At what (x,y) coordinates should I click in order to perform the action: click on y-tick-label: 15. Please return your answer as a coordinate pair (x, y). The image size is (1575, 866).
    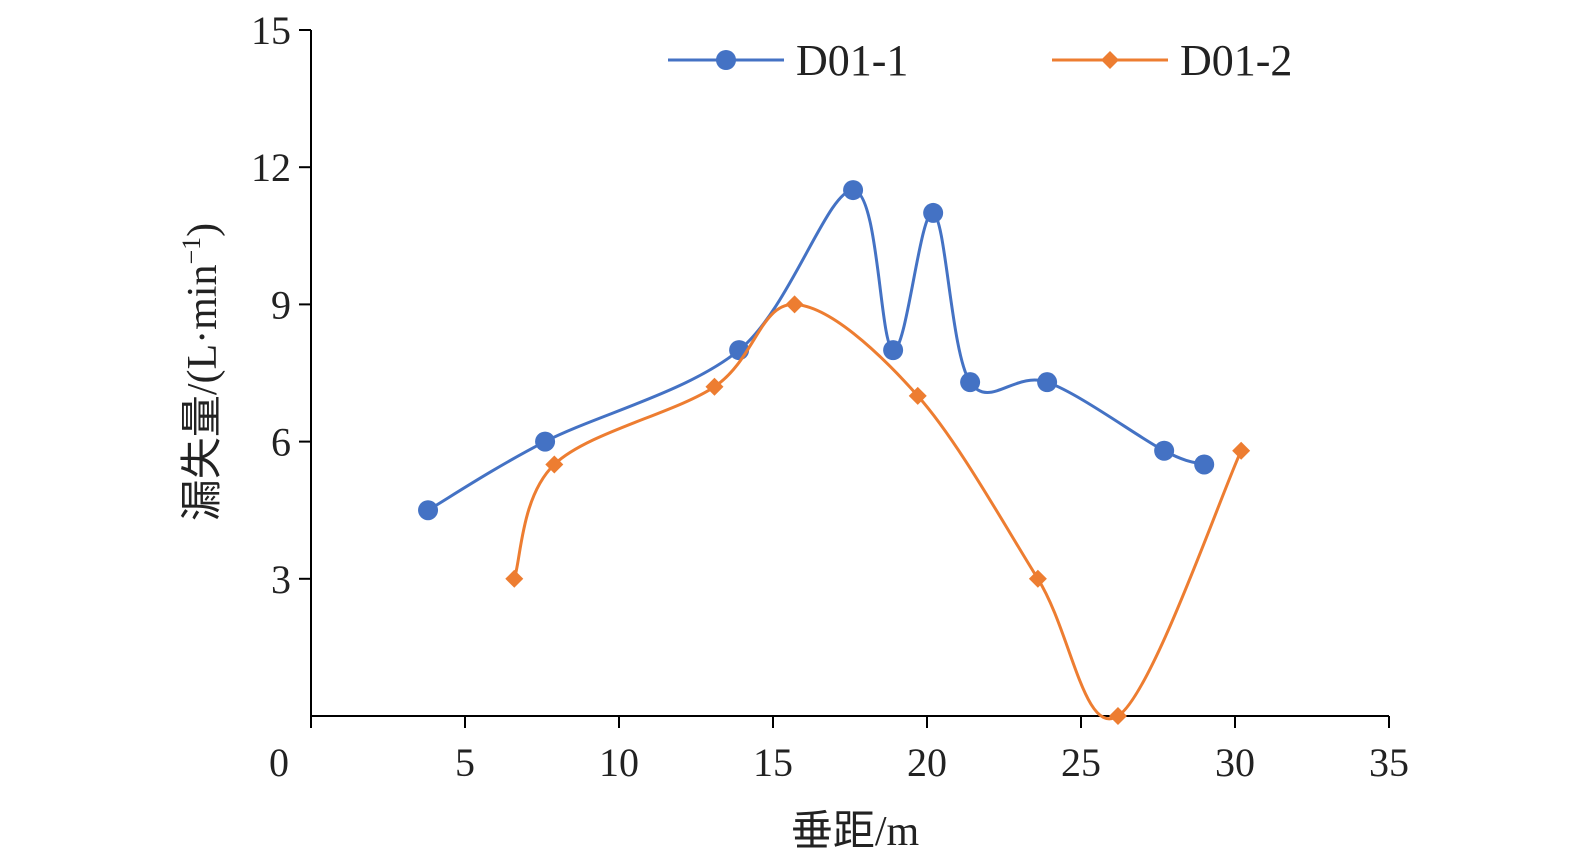
    Looking at the image, I should click on (271, 30).